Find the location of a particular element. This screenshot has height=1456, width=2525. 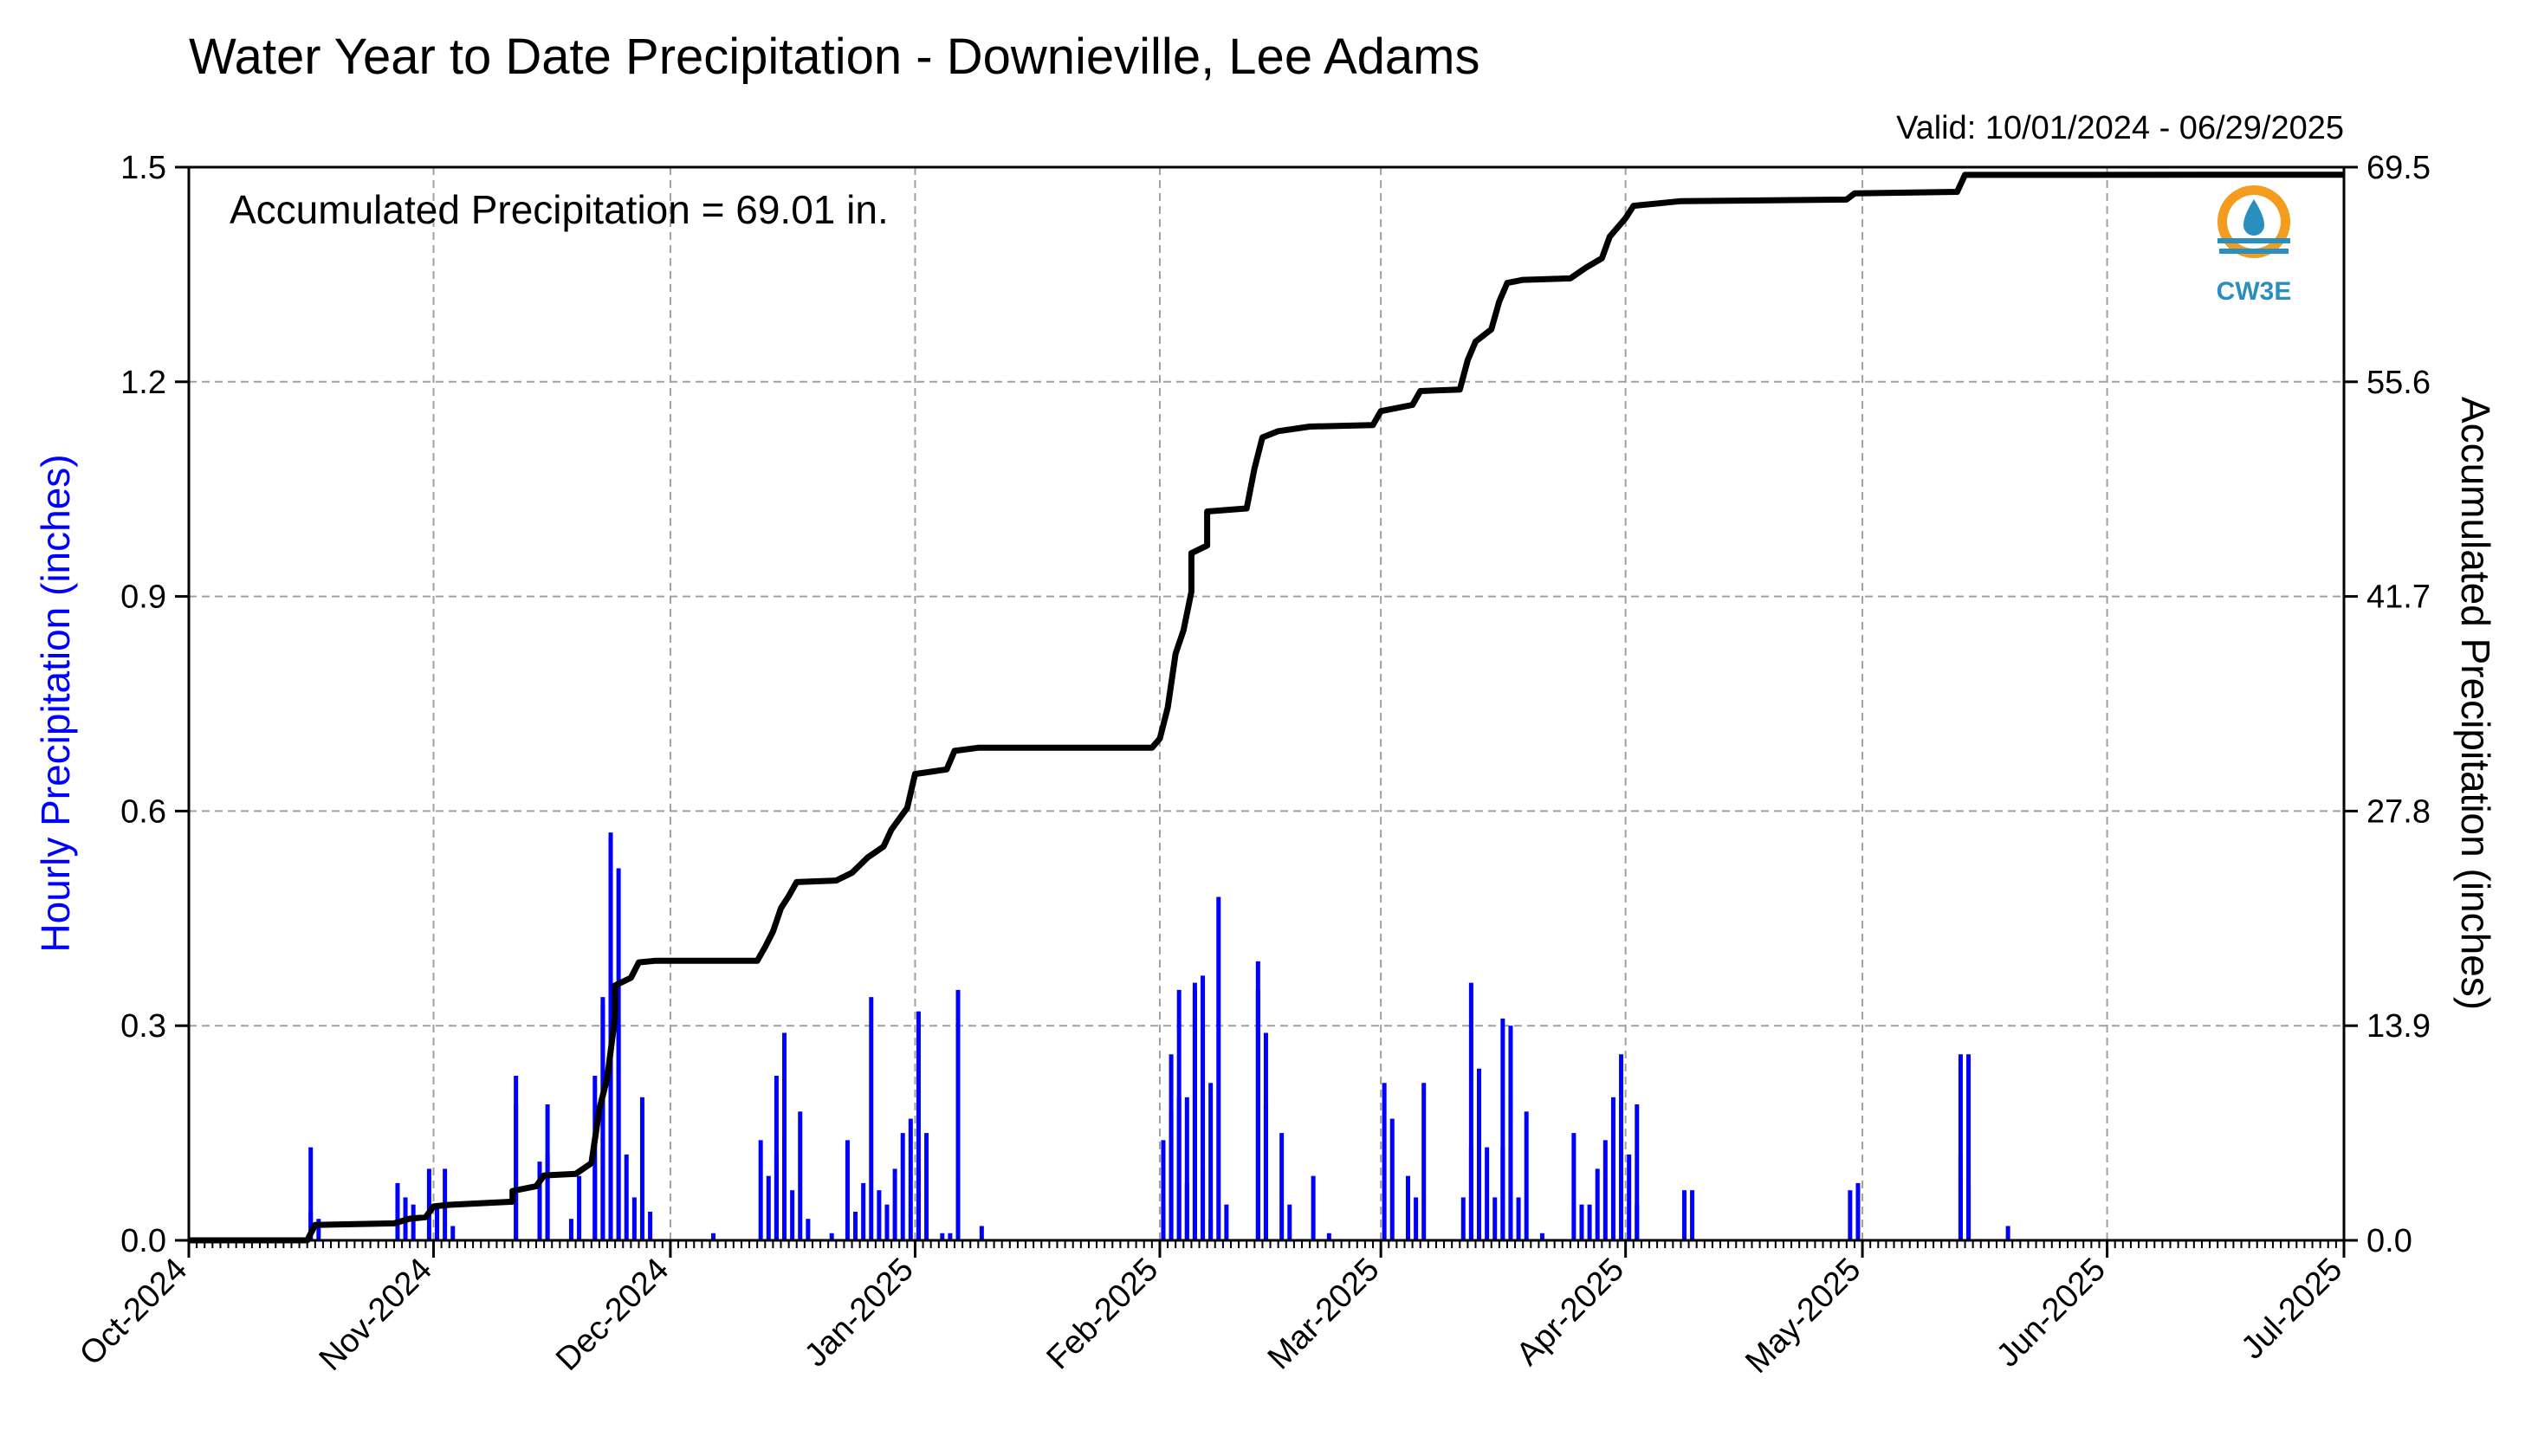

left-tick-label: 0.9 is located at coordinates (143, 597).